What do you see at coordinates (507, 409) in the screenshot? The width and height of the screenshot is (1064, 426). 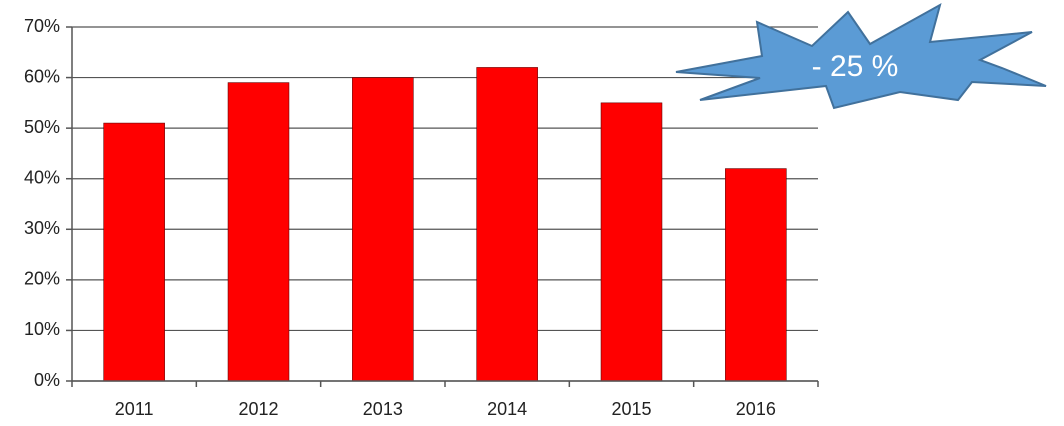 I see `x-tick-label: 2014` at bounding box center [507, 409].